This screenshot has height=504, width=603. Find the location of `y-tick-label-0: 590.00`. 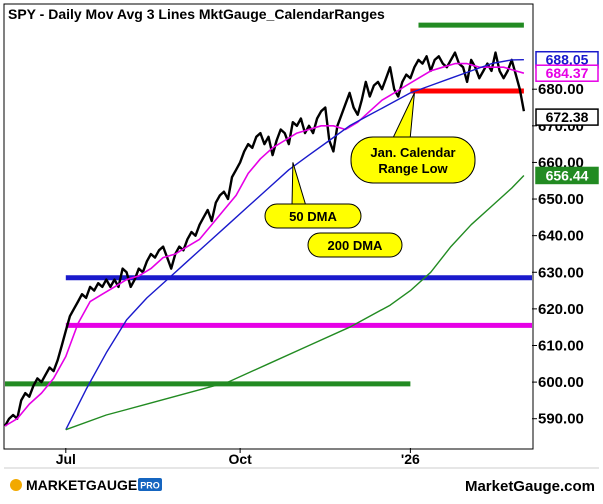

y-tick-label-0: 590.00 is located at coordinates (561, 419).